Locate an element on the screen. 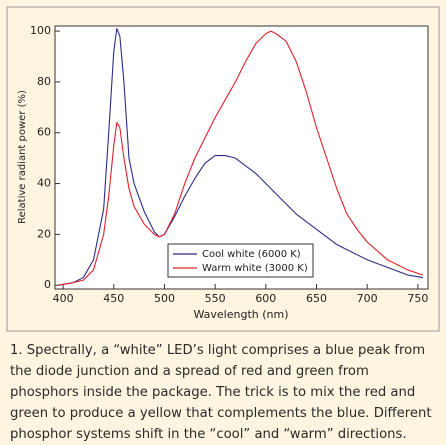 Image resolution: width=446 pixels, height=445 pixels. x-tick-label: 400 is located at coordinates (63, 298).